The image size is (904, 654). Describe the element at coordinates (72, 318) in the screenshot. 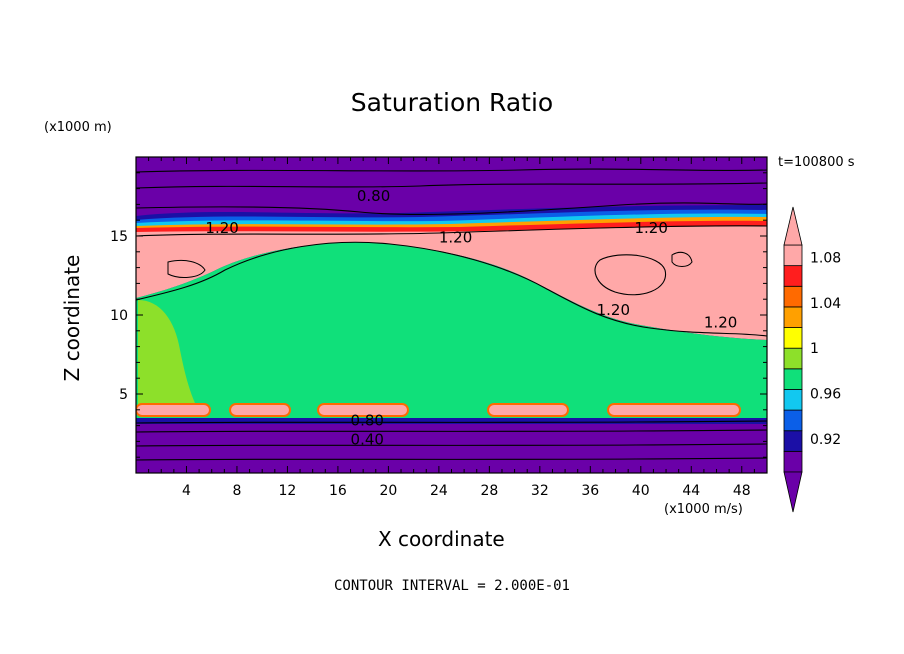

I see `y-axis-label: Z coordinate` at that location.